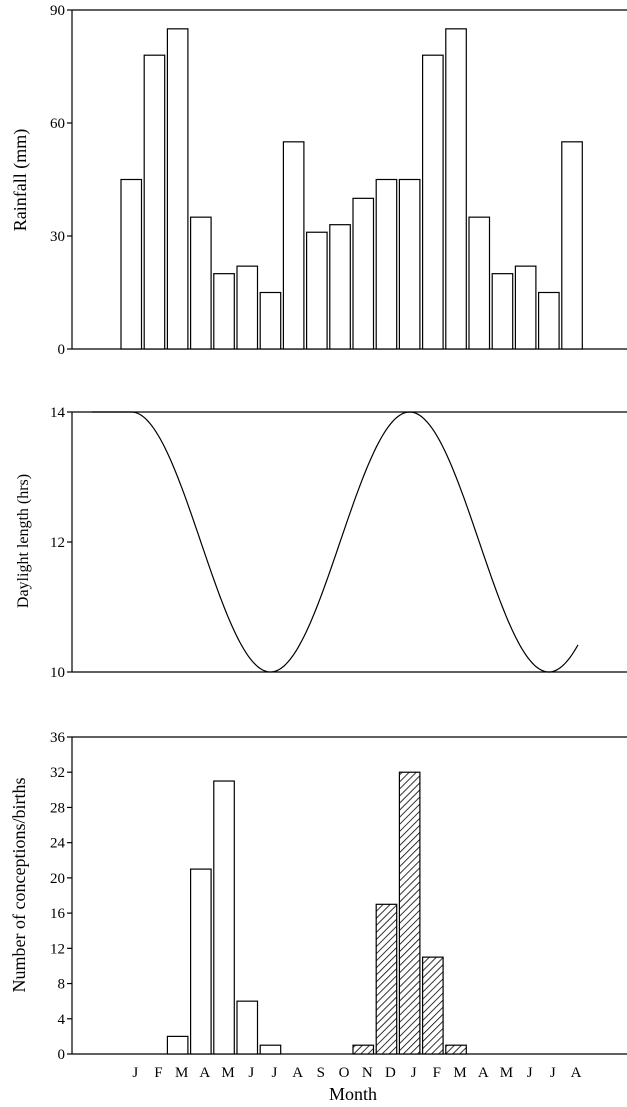  I want to click on conceptions-y-tick-label: 12, so click(57, 949).